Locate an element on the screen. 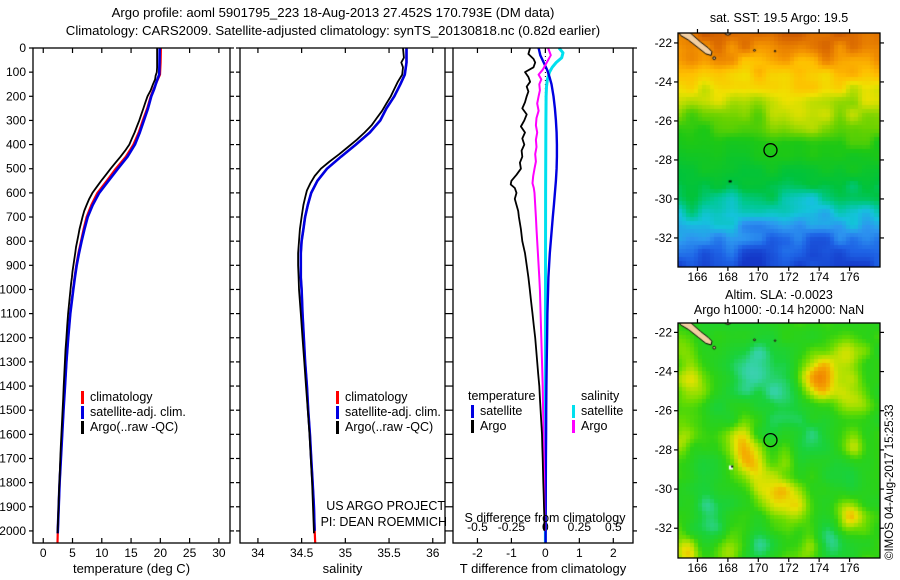 The image size is (900, 580). salinity-axis-label: salinity is located at coordinates (342, 568).